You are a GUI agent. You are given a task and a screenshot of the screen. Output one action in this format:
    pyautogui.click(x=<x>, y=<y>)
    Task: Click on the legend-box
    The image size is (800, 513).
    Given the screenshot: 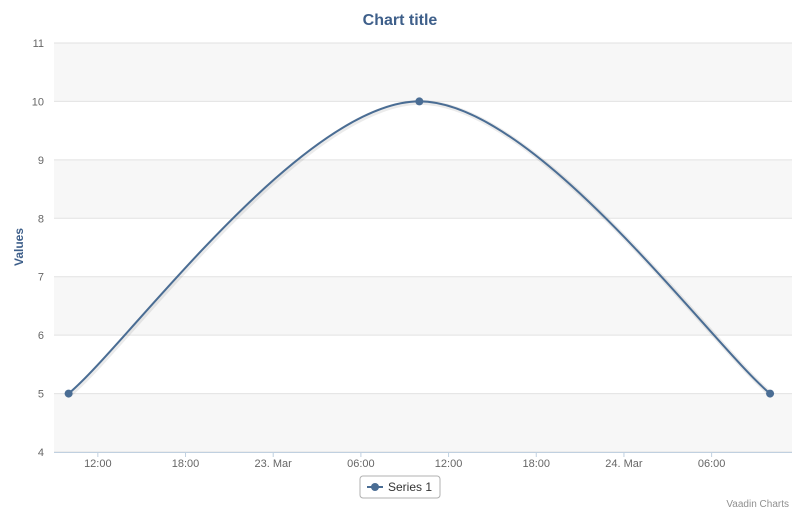 What is the action you would take?
    pyautogui.click(x=400, y=487)
    